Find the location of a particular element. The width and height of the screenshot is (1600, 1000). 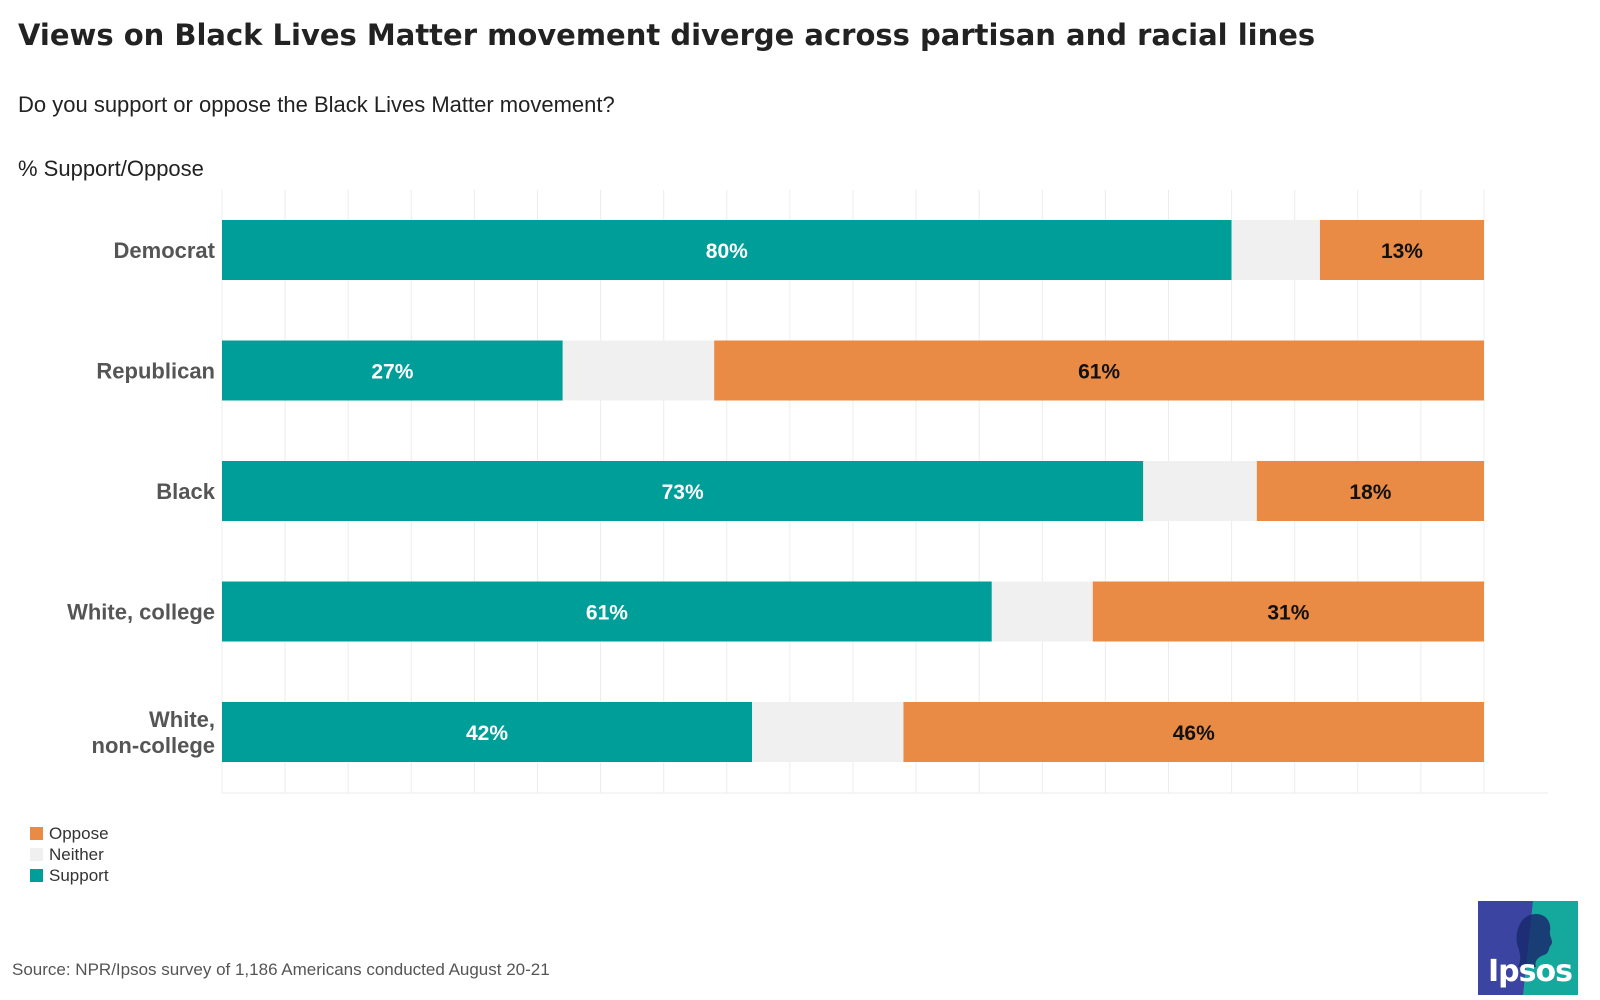

legend-label-neither: Neither is located at coordinates (76, 854).